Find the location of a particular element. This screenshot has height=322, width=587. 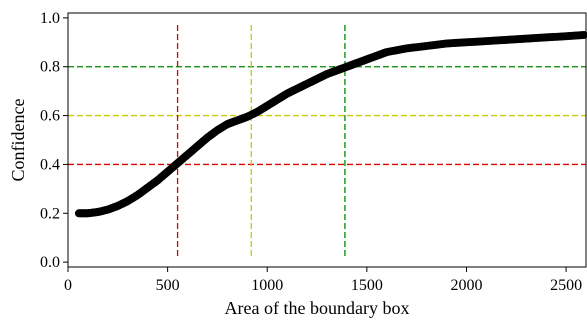

y-axis: 0.0 0.2 0.4 0.6 0.8 1.0 is located at coordinates (54, 140).